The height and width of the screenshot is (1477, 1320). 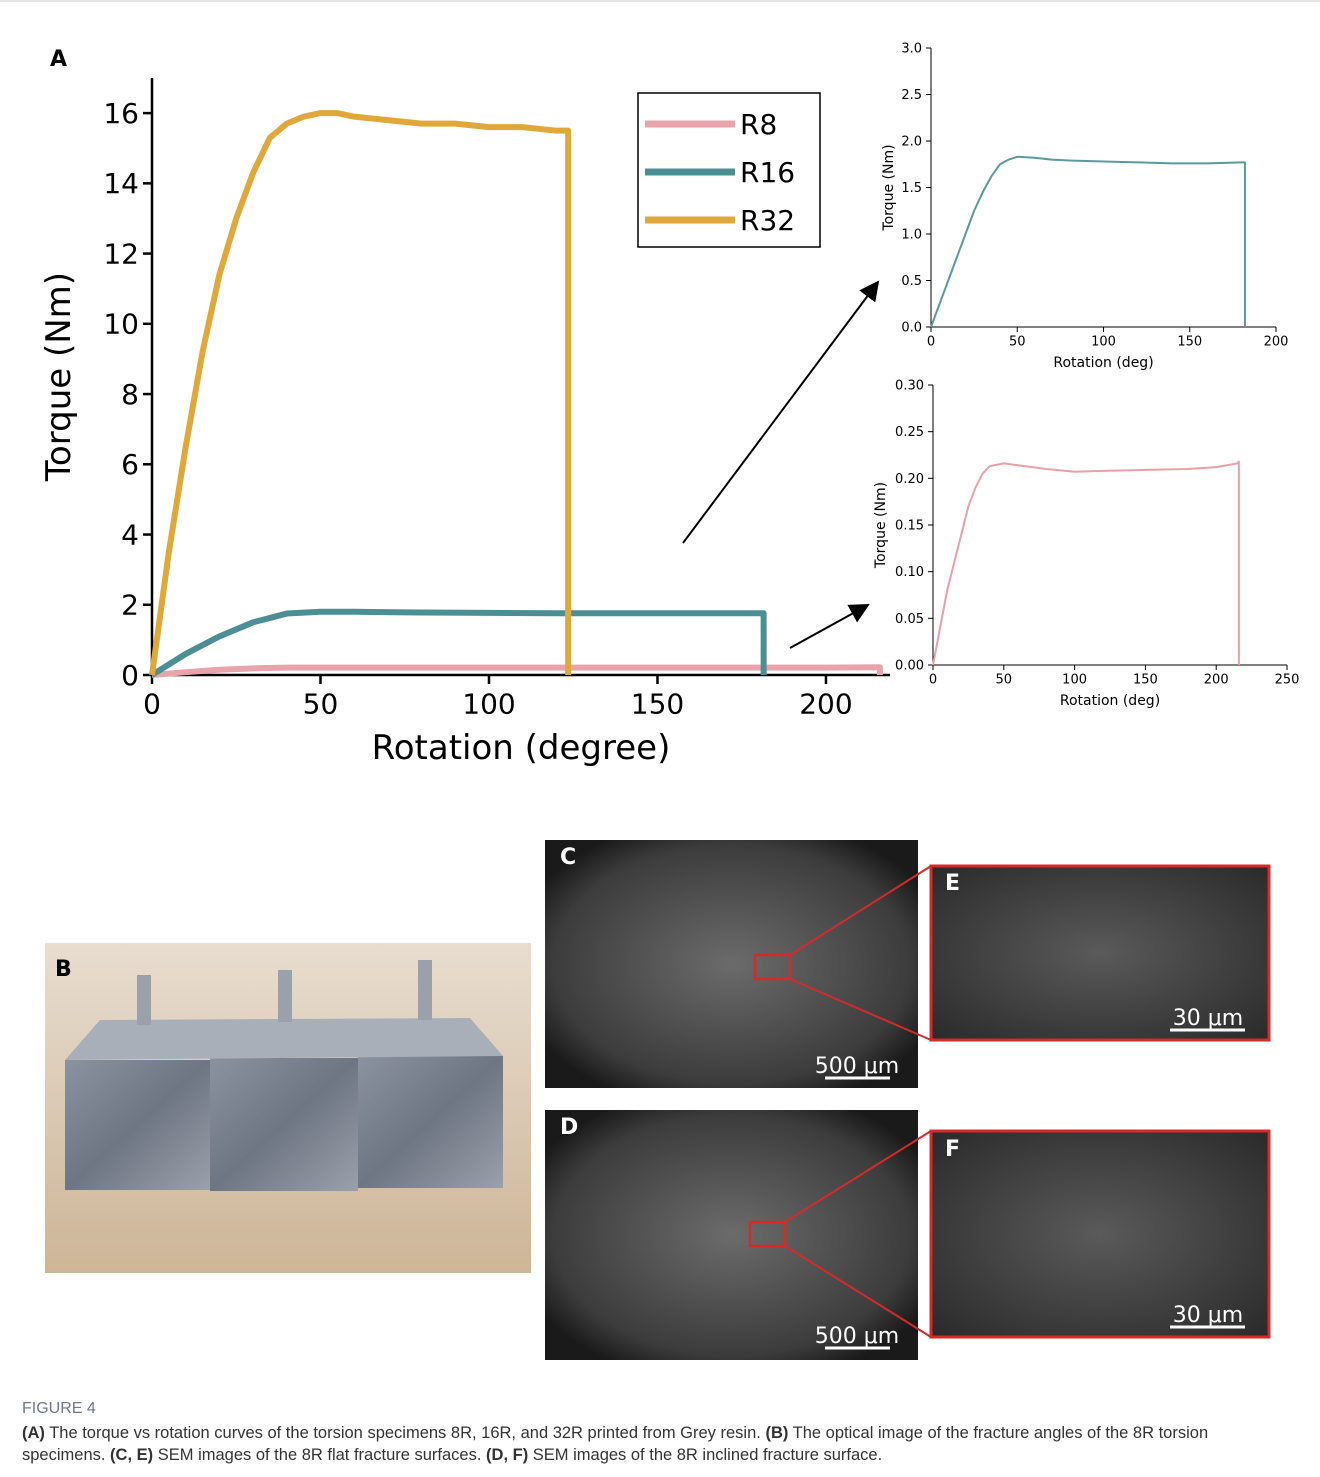 What do you see at coordinates (911, 328) in the screenshot?
I see `y-tick-label: 0.0` at bounding box center [911, 328].